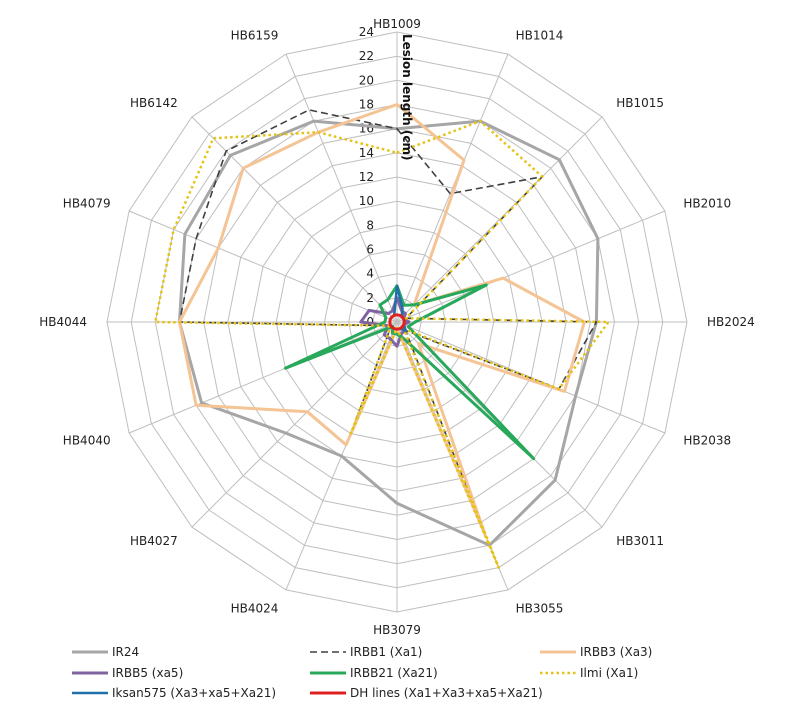 This screenshot has height=706, width=794. Describe the element at coordinates (540, 36) in the screenshot. I see `category-label: HB1014` at that location.